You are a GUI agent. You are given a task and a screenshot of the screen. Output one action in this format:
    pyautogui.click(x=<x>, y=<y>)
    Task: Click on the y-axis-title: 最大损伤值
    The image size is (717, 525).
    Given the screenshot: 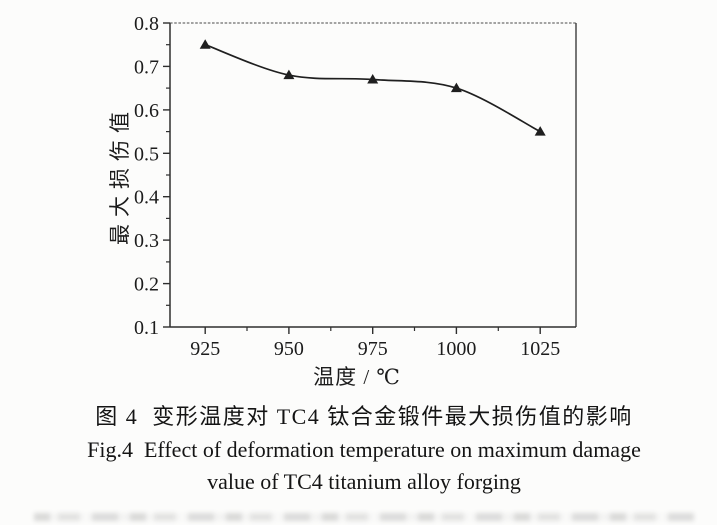 What is the action you would take?
    pyautogui.click(x=120, y=175)
    